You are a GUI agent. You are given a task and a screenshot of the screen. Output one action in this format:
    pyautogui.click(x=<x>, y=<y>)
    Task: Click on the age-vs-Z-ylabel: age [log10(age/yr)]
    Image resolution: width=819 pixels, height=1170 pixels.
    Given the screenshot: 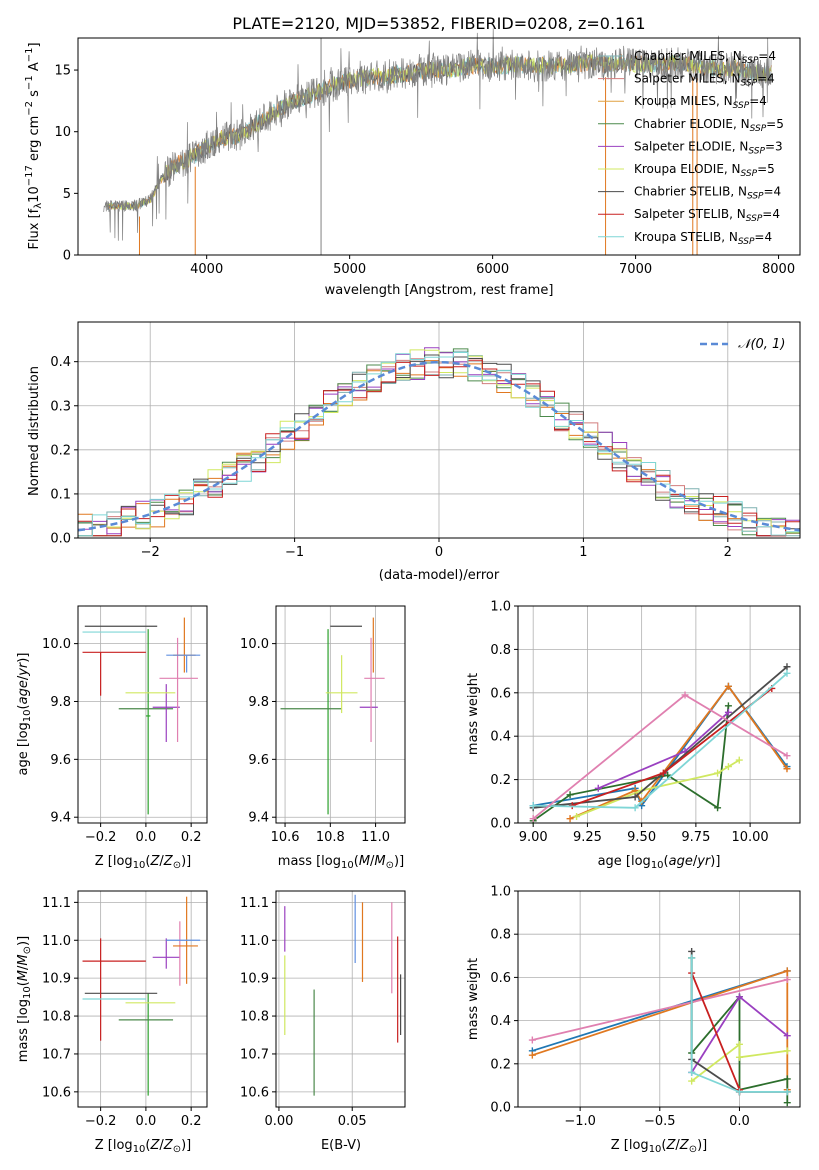 What is the action you would take?
    pyautogui.click(x=24, y=714)
    